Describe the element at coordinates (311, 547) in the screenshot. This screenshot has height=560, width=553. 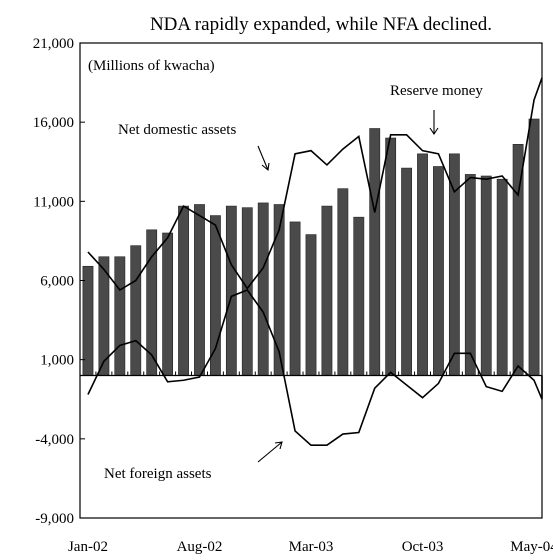
I see `x-tick-label: Mar-03` at that location.